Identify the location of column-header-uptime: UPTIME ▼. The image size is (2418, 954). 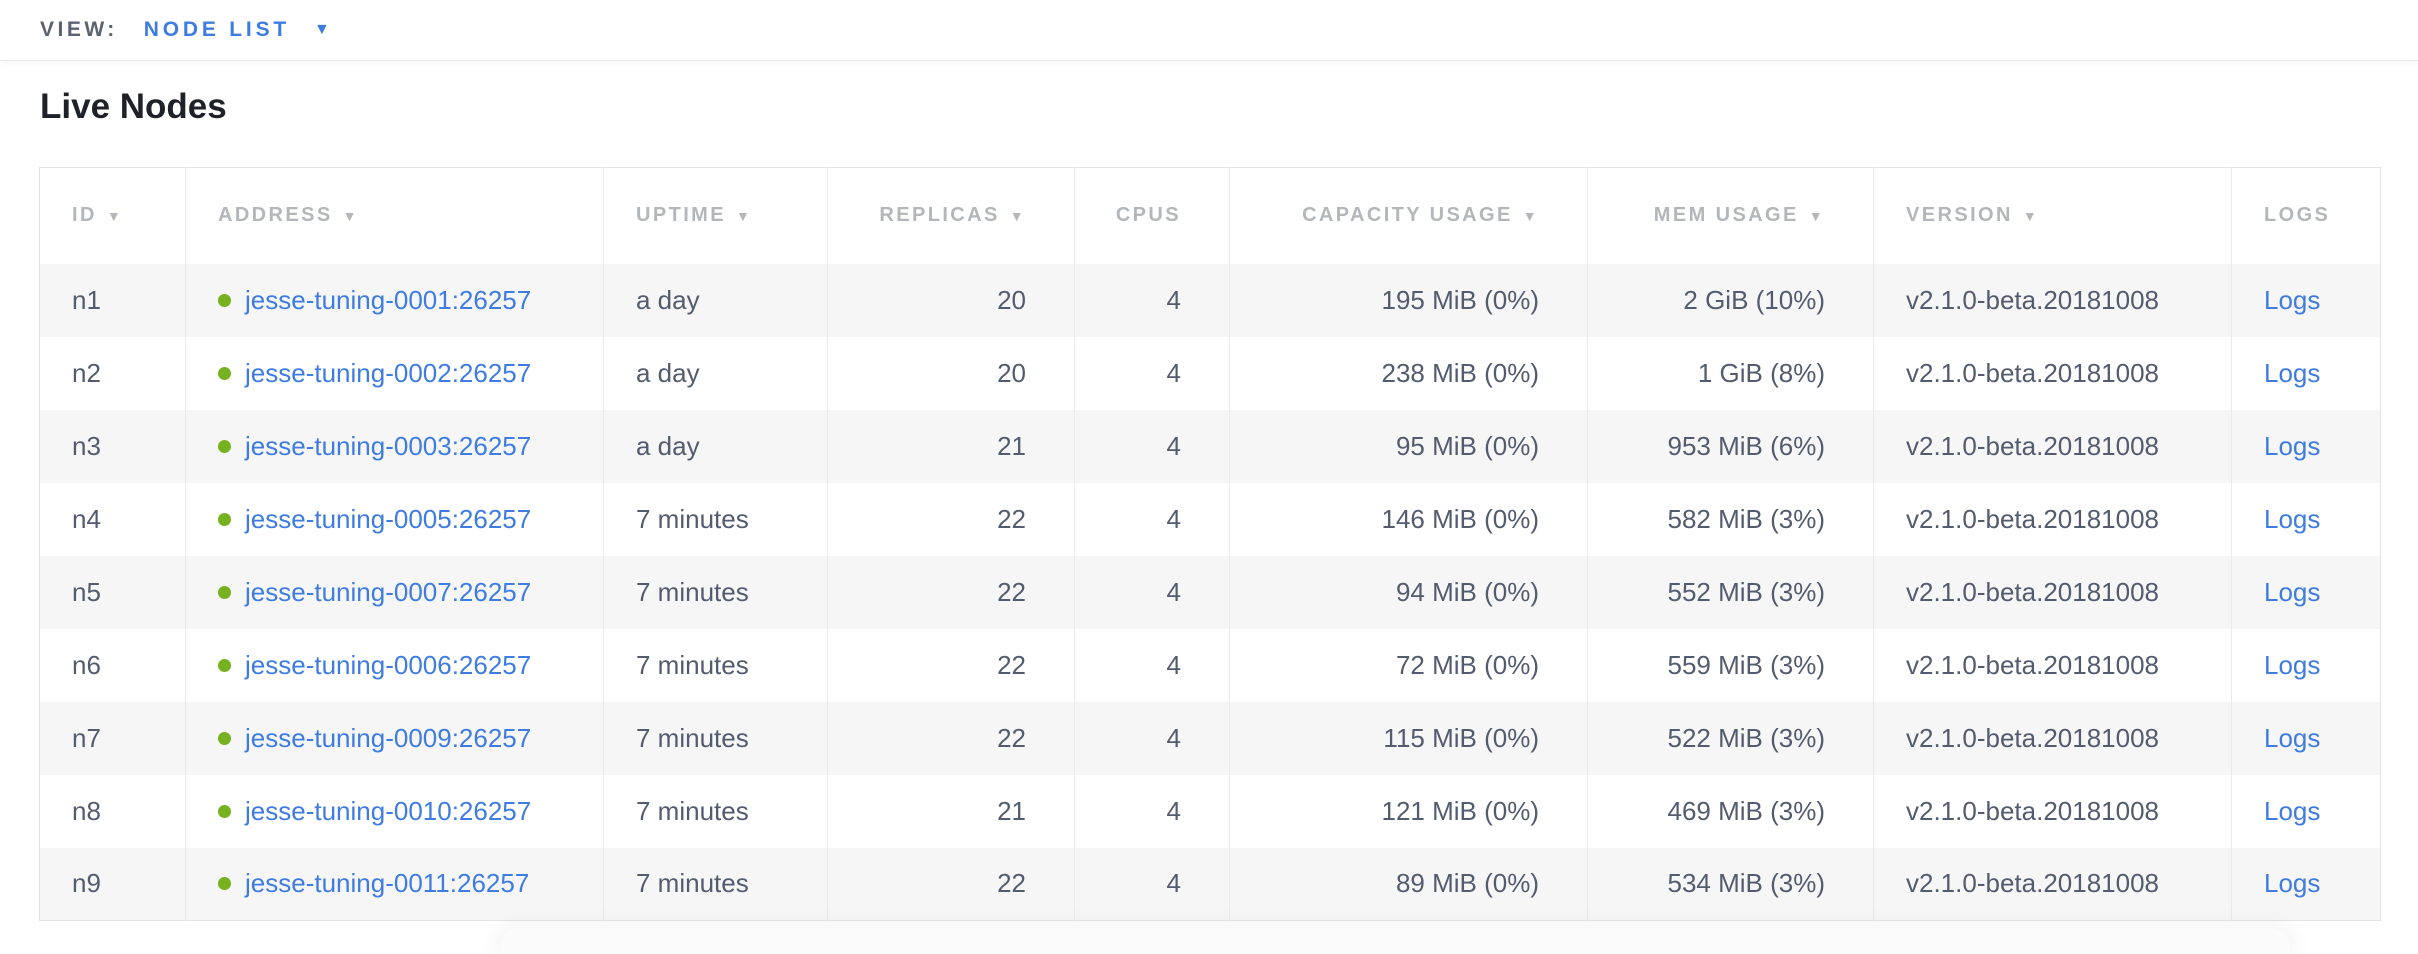
(715, 215).